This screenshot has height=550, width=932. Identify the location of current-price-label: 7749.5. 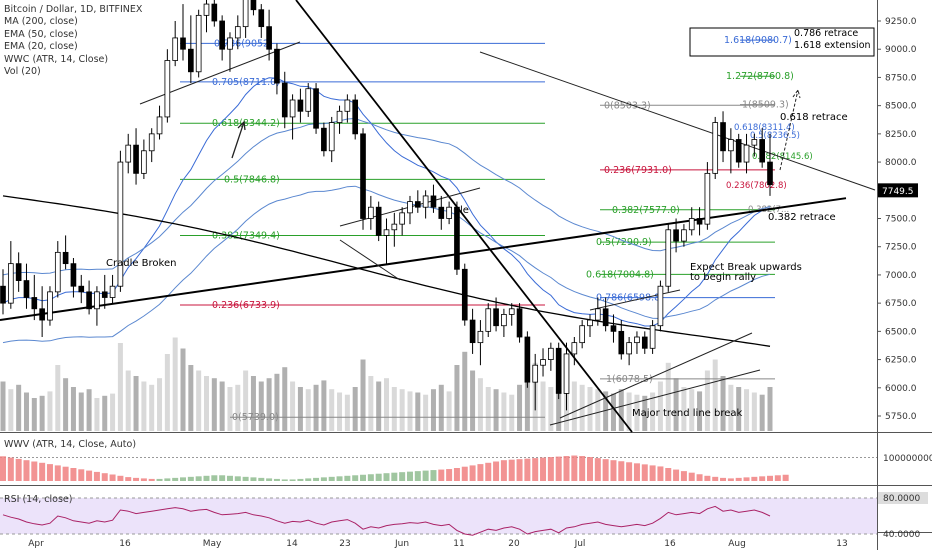
(898, 192).